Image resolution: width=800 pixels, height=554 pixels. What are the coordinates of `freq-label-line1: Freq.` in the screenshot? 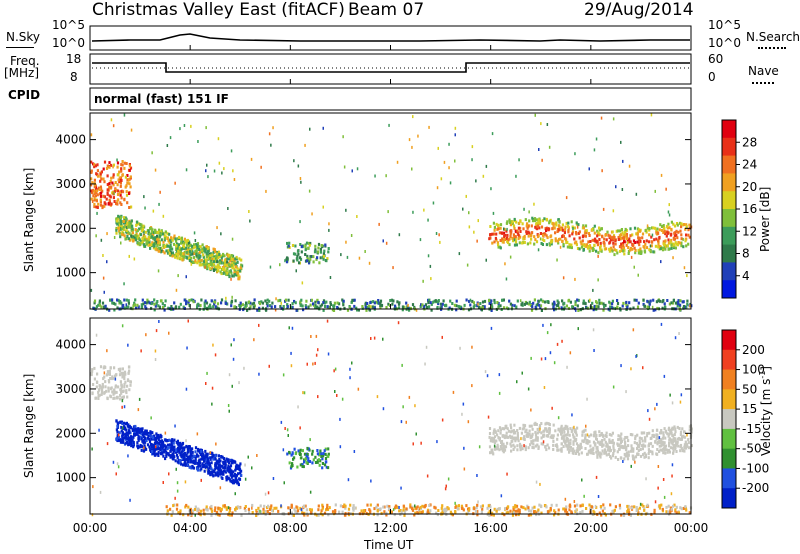 It's located at (25, 61).